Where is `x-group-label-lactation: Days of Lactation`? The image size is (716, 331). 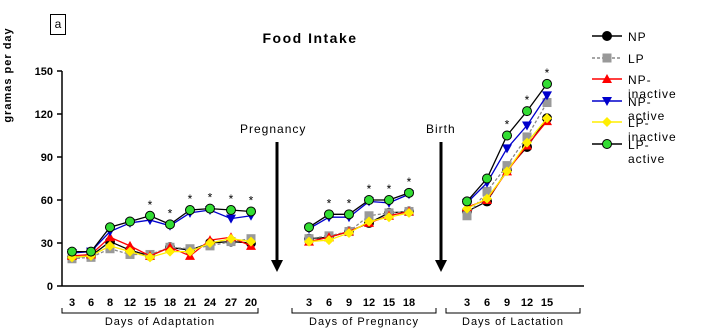 x-group-label-lactation: Days of Lactation is located at coordinates (513, 322).